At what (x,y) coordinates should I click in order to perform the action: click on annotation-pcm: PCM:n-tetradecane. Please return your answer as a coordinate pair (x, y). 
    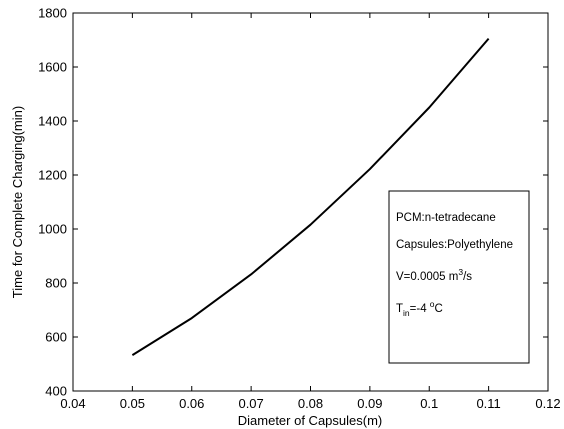
    Looking at the image, I should click on (446, 218).